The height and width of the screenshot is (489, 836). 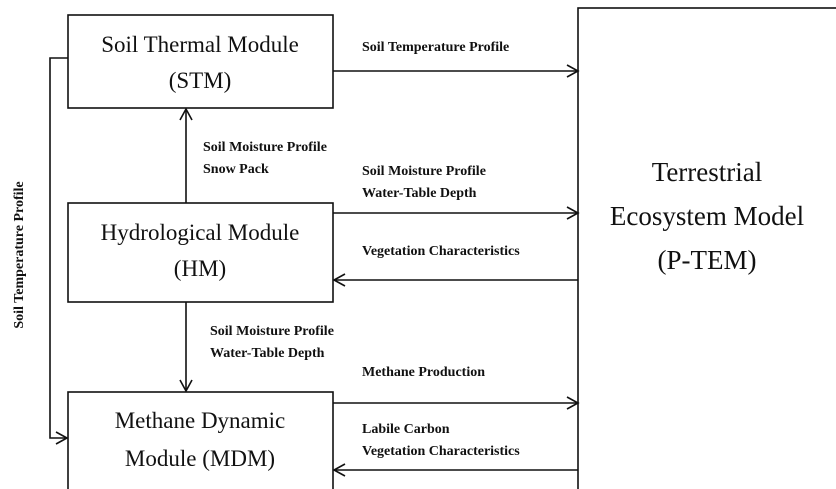 I want to click on node-text: Hydrological Module, so click(x=200, y=232).